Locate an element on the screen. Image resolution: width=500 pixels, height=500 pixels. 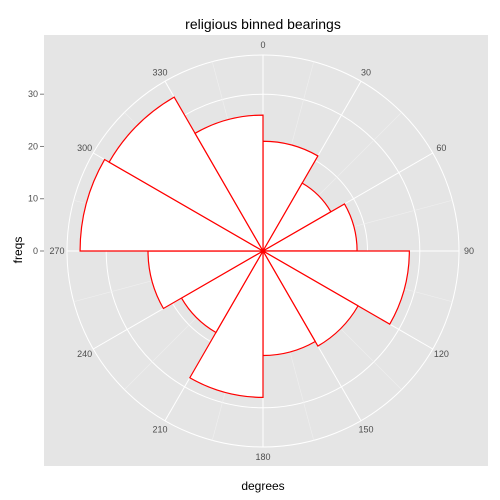
angle-tick-label: 0 is located at coordinates (262, 45).